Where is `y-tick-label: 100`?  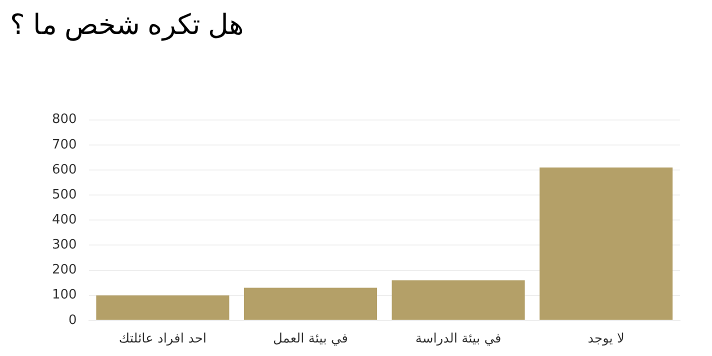 y-tick-label: 100 is located at coordinates (64, 295).